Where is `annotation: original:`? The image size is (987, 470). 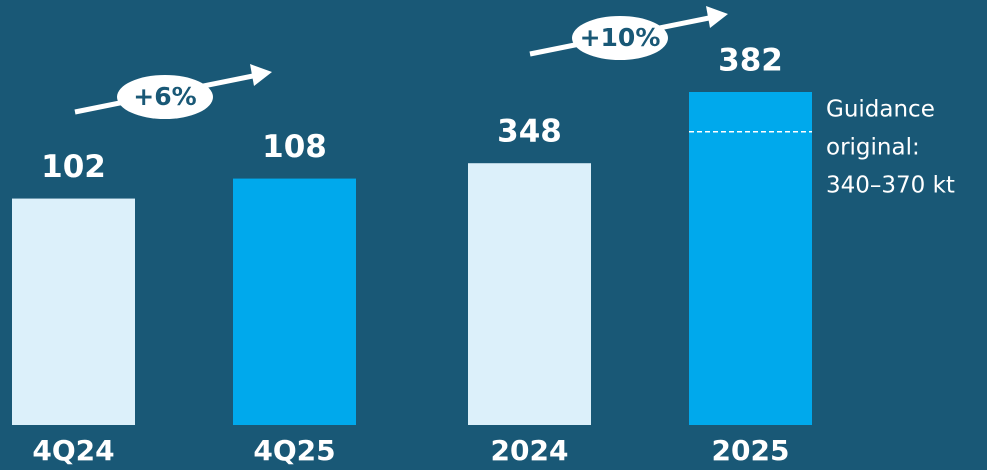 annotation: original: is located at coordinates (873, 148).